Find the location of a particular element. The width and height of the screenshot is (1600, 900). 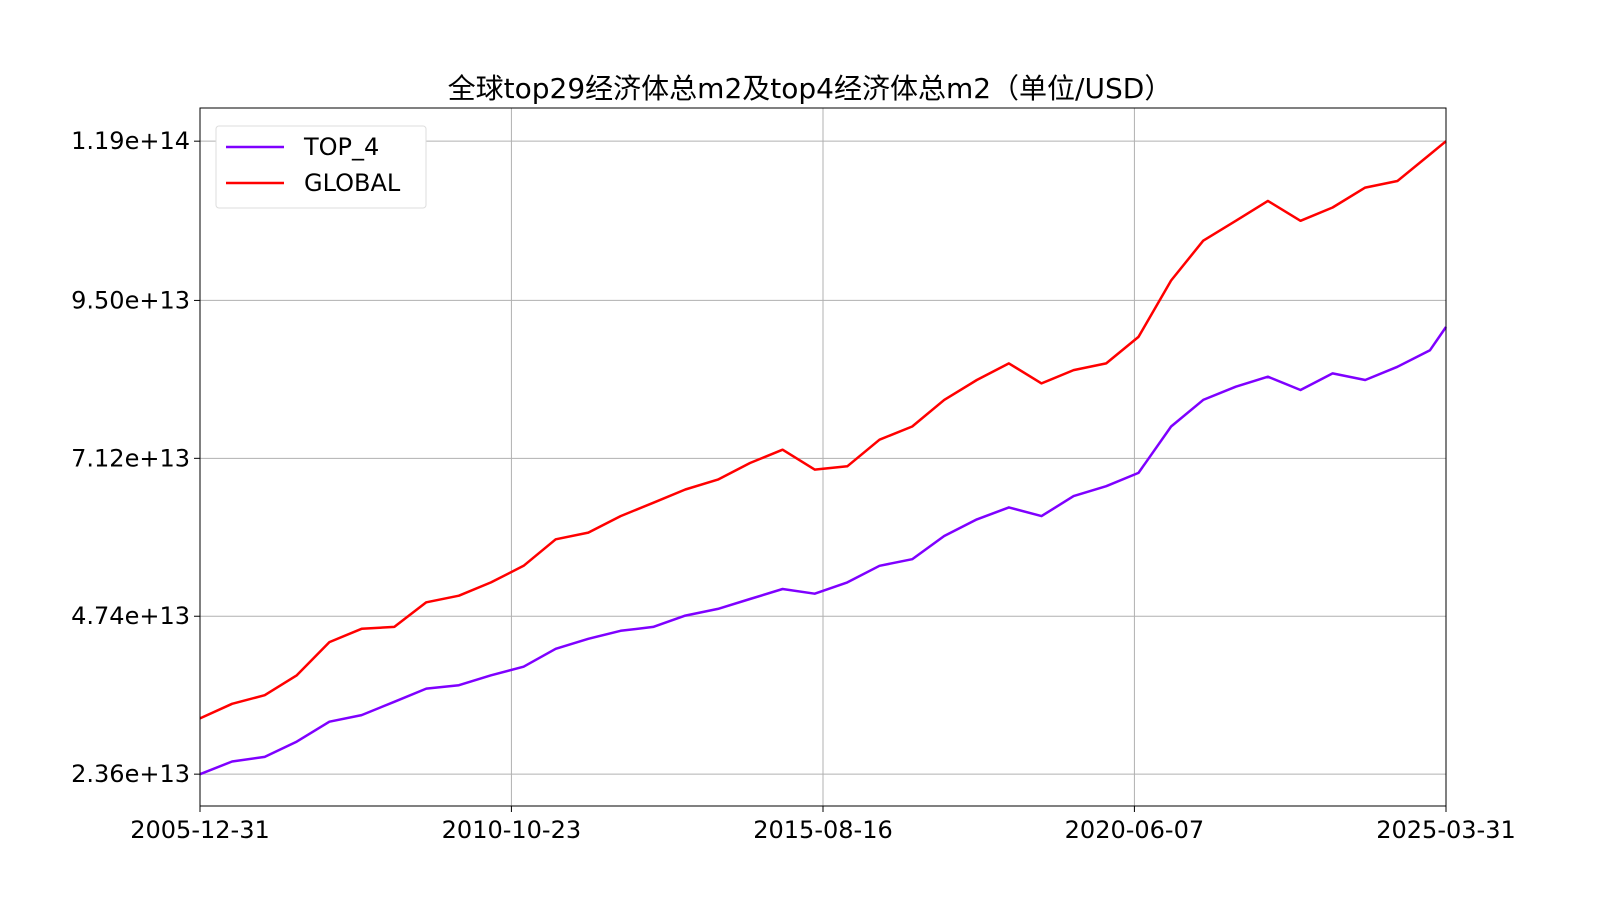

legend-label-global: GLOBAL is located at coordinates (352, 183).